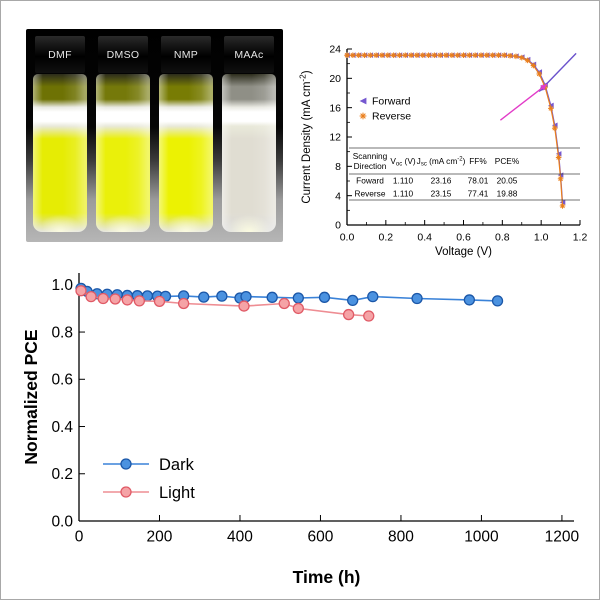 Image resolution: width=600 pixels, height=600 pixels. I want to click on svg-text: 24, so click(335, 50).